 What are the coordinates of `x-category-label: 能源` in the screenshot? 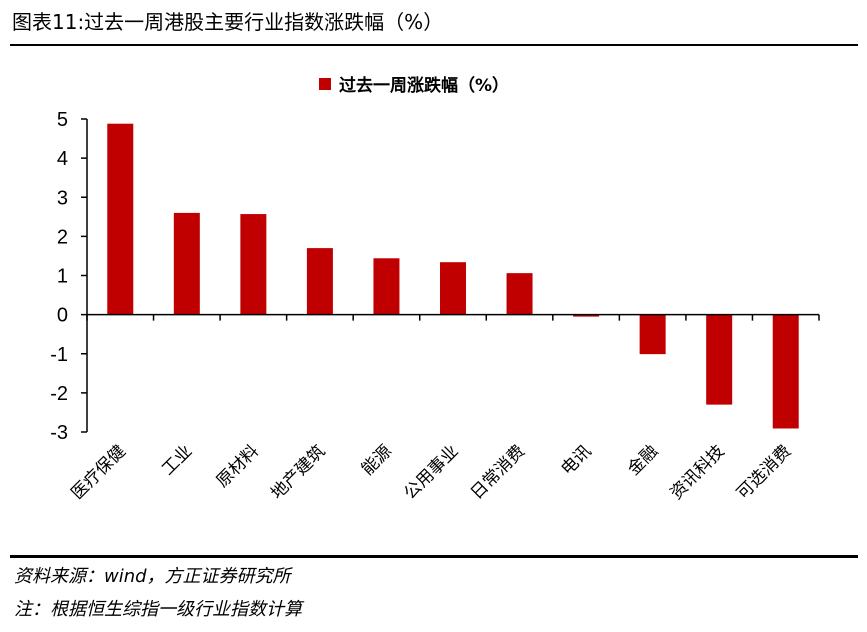 It's located at (377, 460).